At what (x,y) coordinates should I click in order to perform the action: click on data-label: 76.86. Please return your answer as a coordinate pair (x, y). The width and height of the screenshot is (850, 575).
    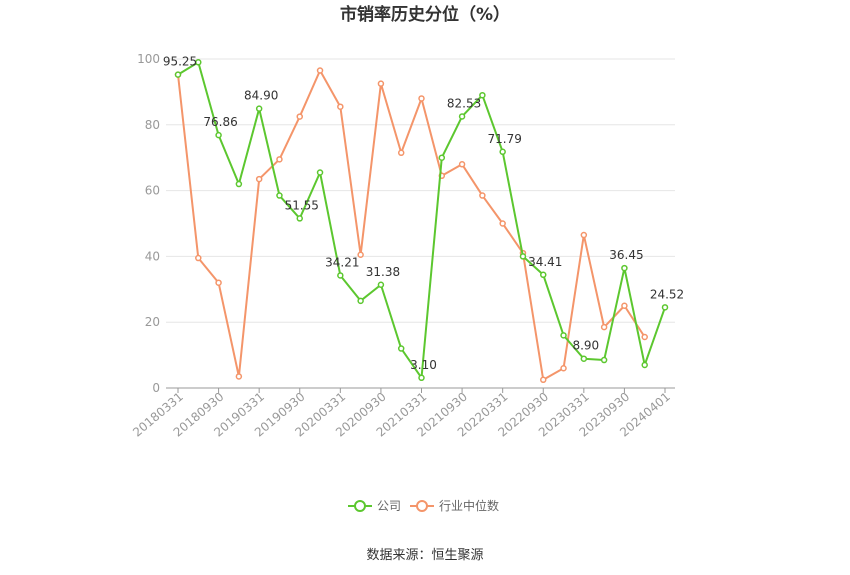
    Looking at the image, I should click on (220, 122).